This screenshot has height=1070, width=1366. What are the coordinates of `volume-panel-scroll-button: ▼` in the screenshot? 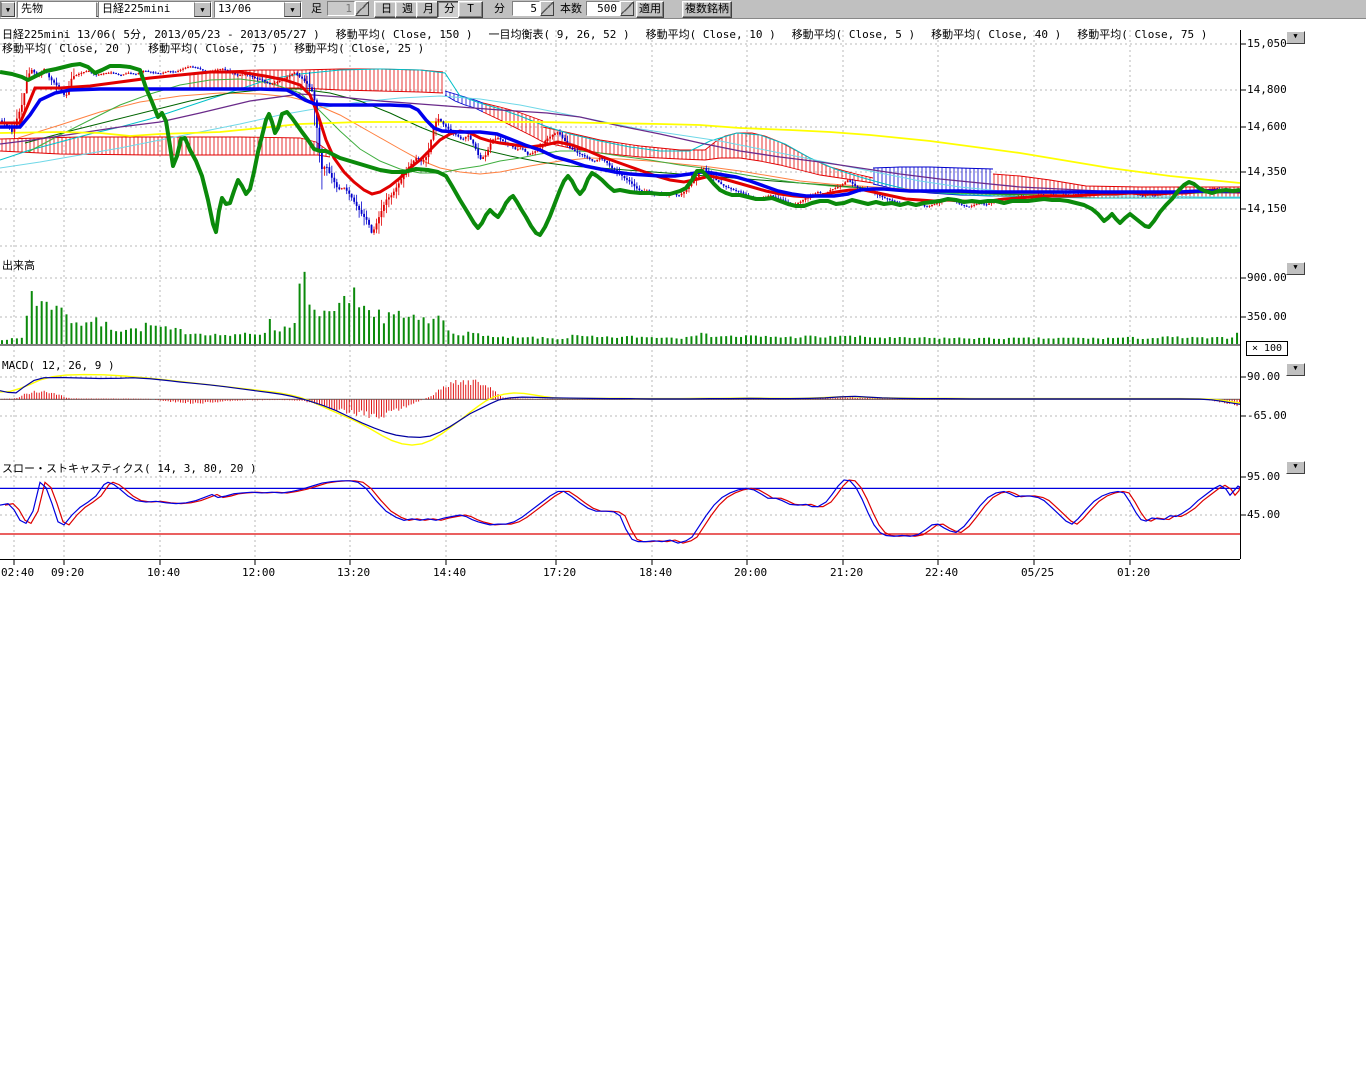 It's located at (1295, 268).